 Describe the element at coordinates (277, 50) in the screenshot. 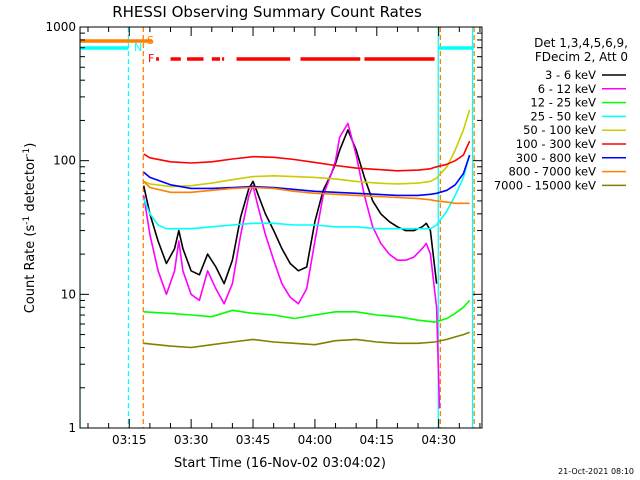

I see `flag-bars` at that location.